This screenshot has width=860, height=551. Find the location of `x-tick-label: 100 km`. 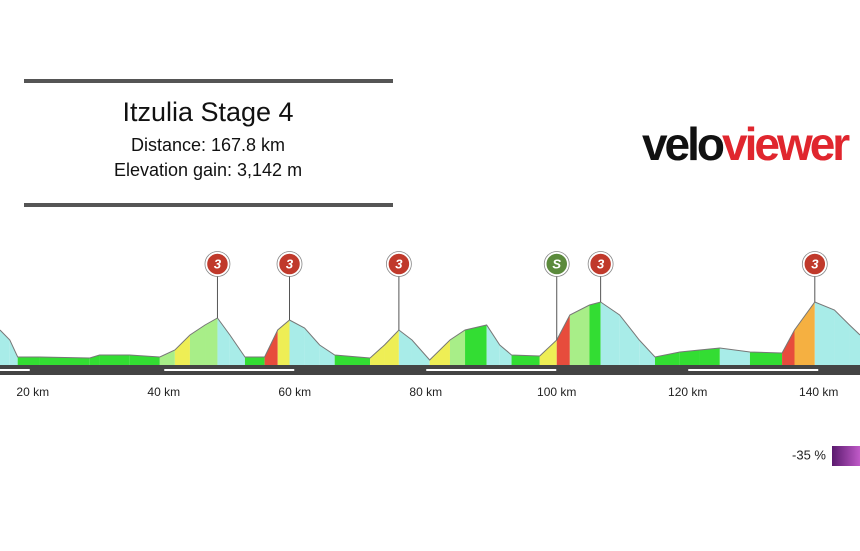

x-tick-label: 100 km is located at coordinates (556, 392).